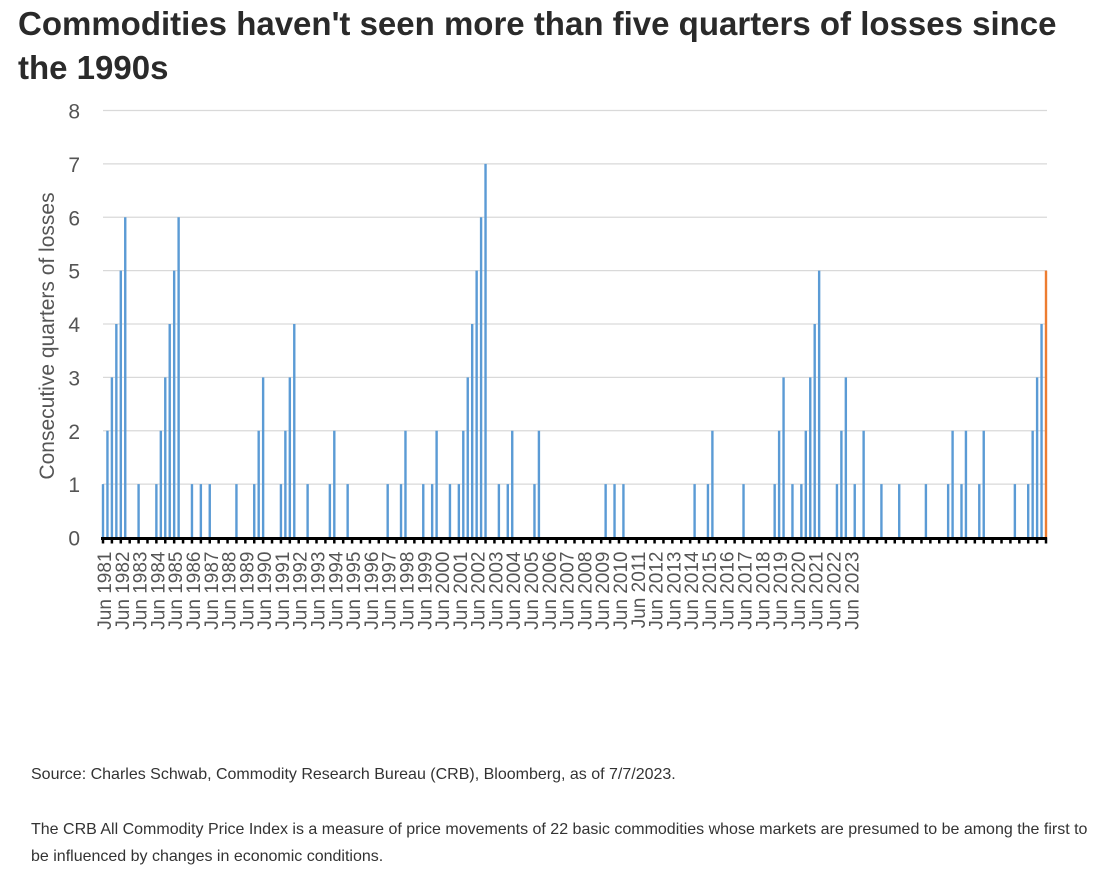  I want to click on x-tick-label: Jun 1994, so click(336, 590).